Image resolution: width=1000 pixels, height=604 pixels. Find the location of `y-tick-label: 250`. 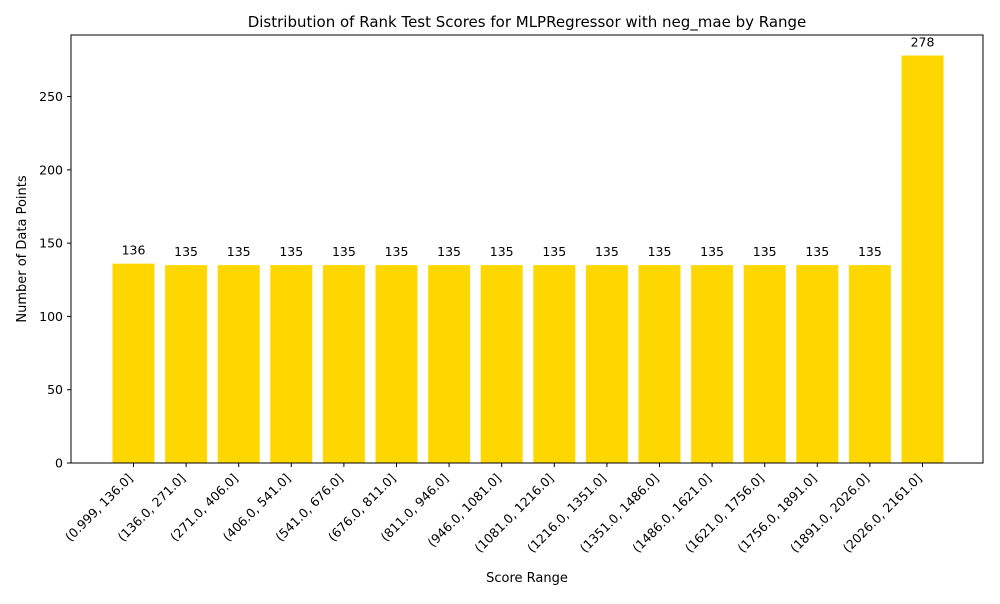

y-tick-label: 250 is located at coordinates (51, 96).